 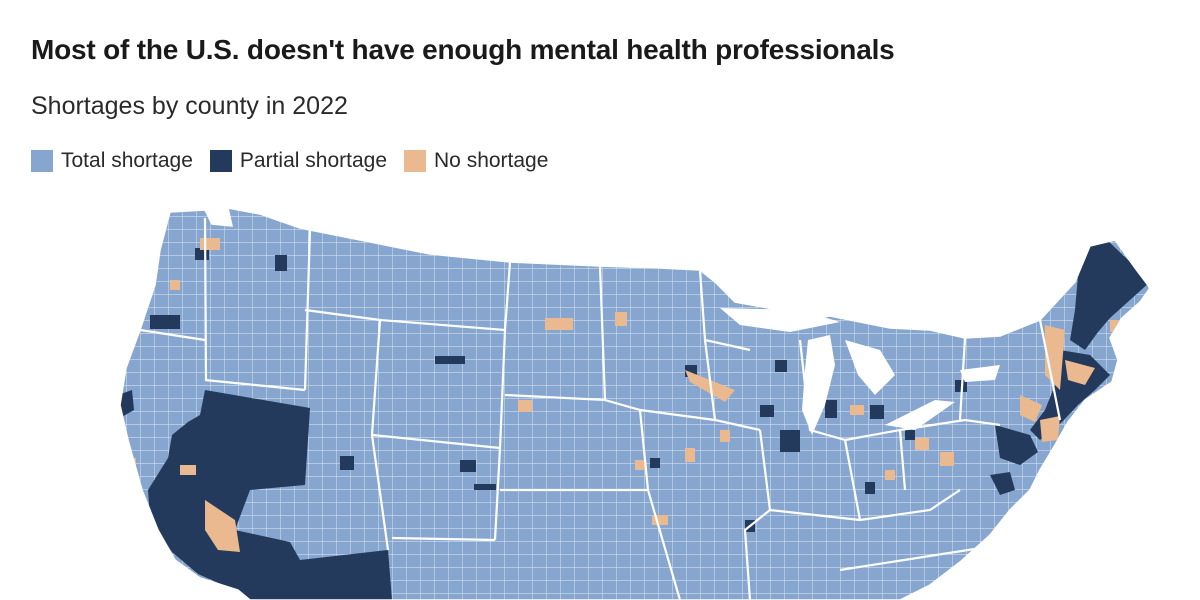 What do you see at coordinates (920, 415) in the screenshot?
I see `lake-erie` at bounding box center [920, 415].